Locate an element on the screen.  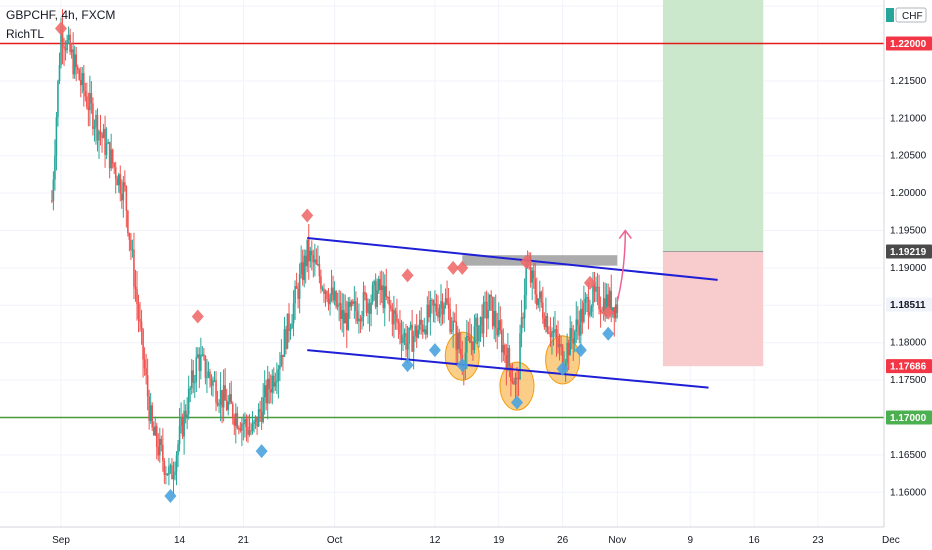
time-tick-label: 19 is located at coordinates (499, 540).